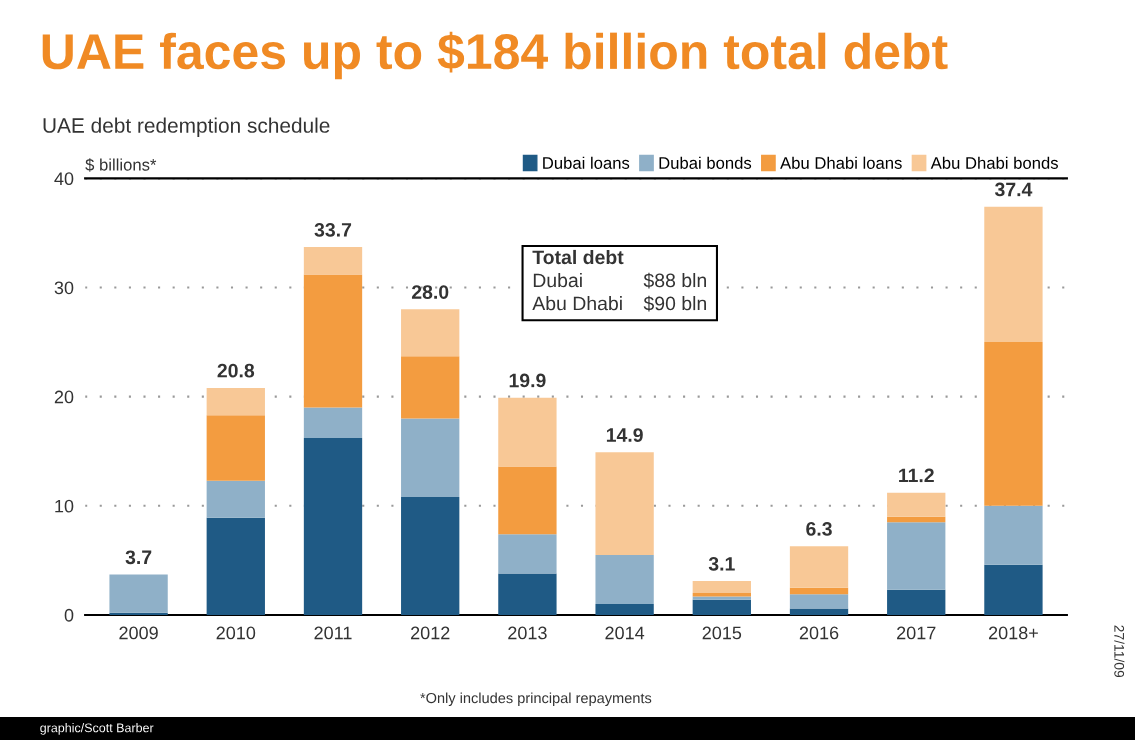  What do you see at coordinates (1013, 189) in the screenshot?
I see `total-label: 37.4` at bounding box center [1013, 189].